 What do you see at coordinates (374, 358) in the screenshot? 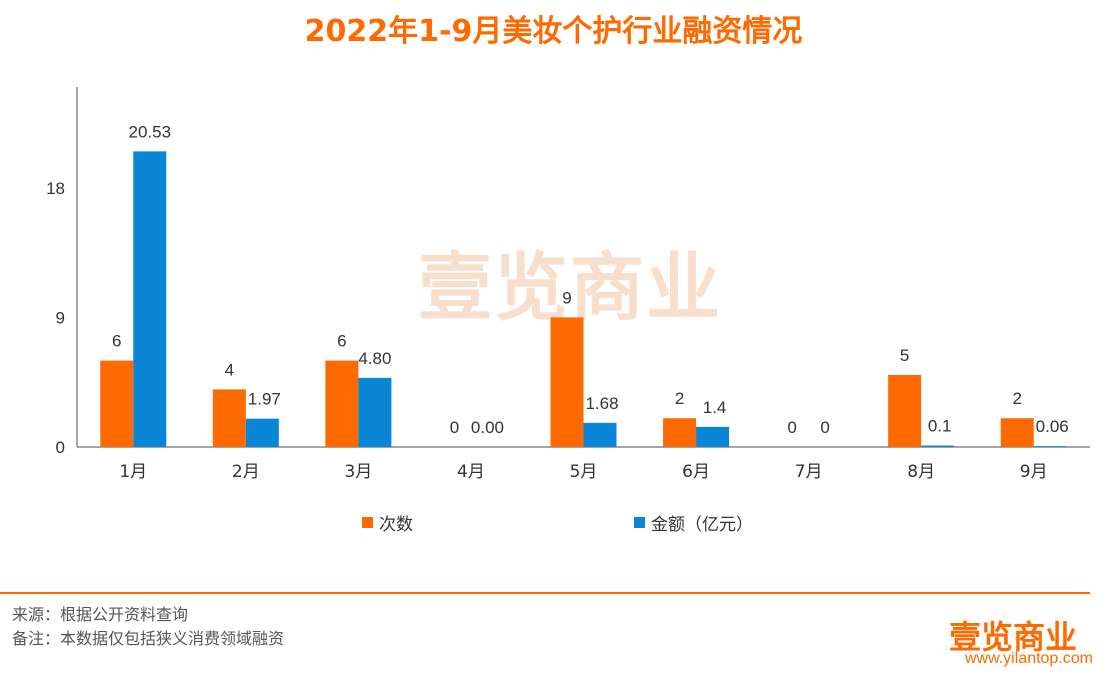
I see `data-label-amount: 4.80` at bounding box center [374, 358].